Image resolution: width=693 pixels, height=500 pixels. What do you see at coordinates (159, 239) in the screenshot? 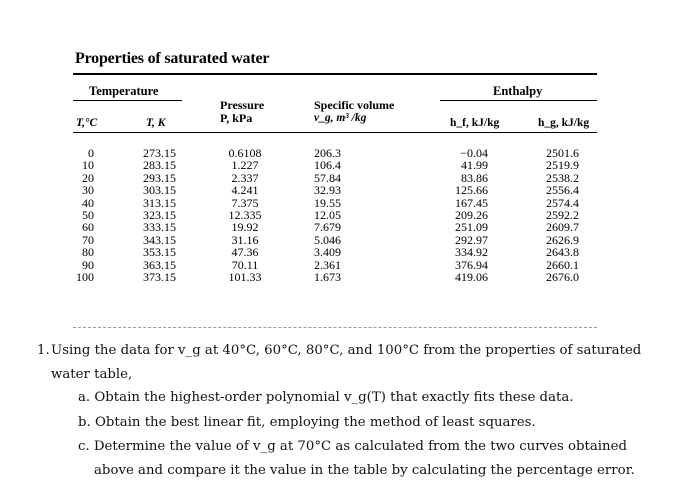
I see `table-cell: 343.15` at bounding box center [159, 239].